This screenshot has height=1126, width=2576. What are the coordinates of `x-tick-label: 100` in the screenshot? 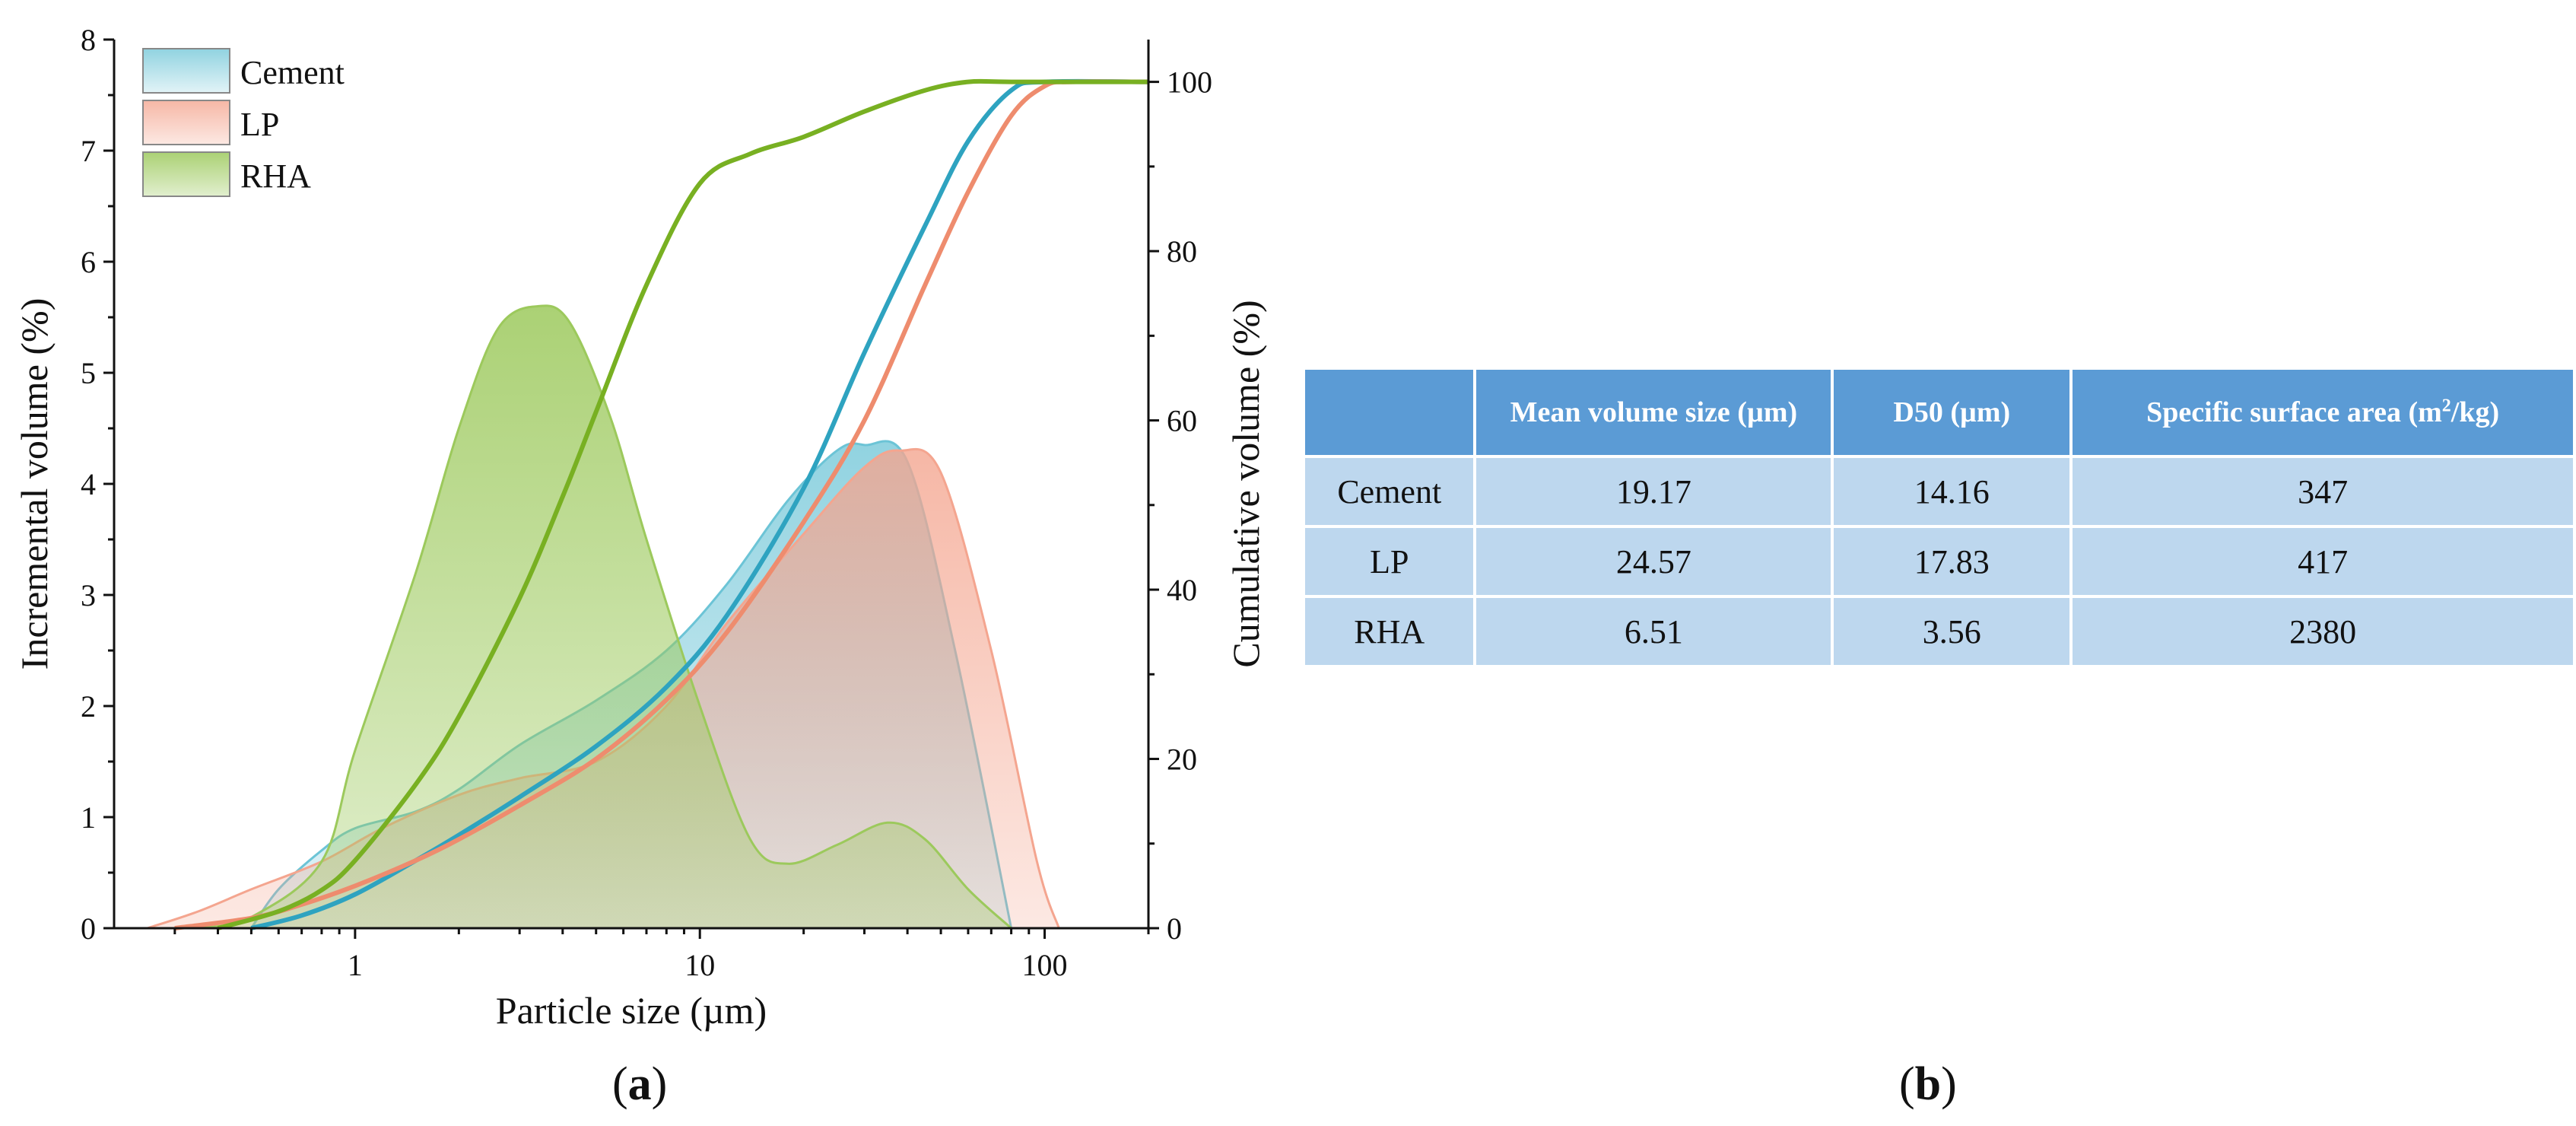 It's located at (1045, 965).